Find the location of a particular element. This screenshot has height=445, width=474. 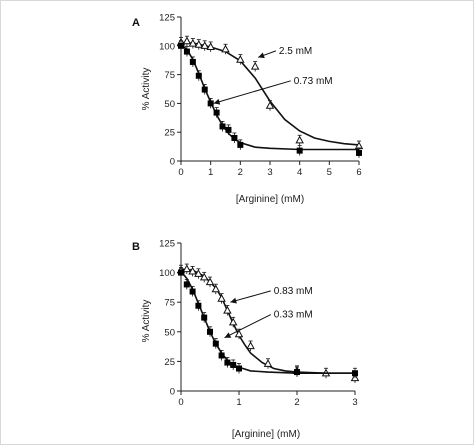

x-tick-label: 6 is located at coordinates (358, 172).